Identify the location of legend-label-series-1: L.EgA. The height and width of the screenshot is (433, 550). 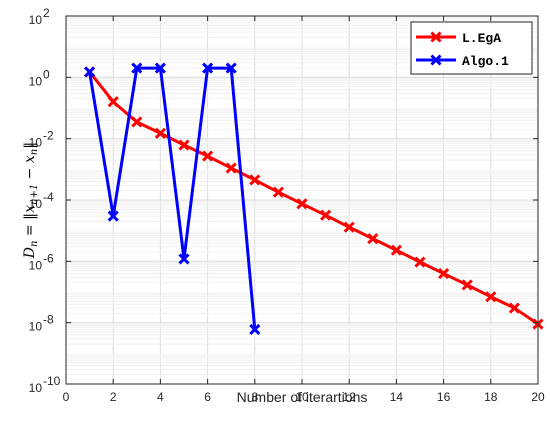
(481, 38).